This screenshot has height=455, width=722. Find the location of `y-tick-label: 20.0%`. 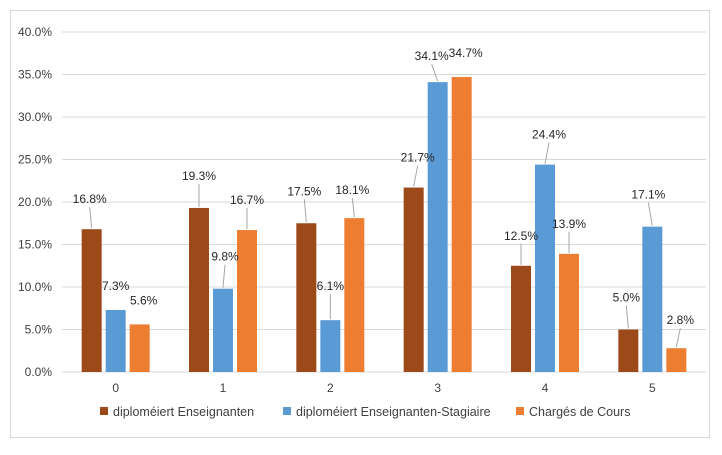

y-tick-label: 20.0% is located at coordinates (35, 202).